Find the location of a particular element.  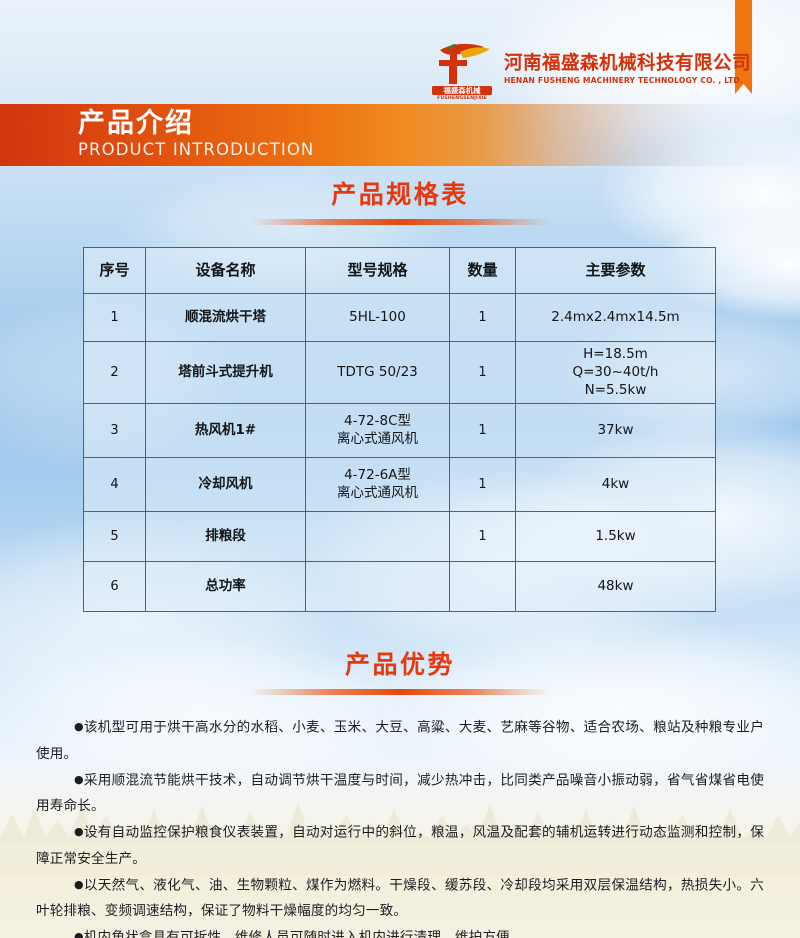

table-row: 4 冷却风机 4-72-6A型 离心式通风机 1 4kw is located at coordinates (399, 485).